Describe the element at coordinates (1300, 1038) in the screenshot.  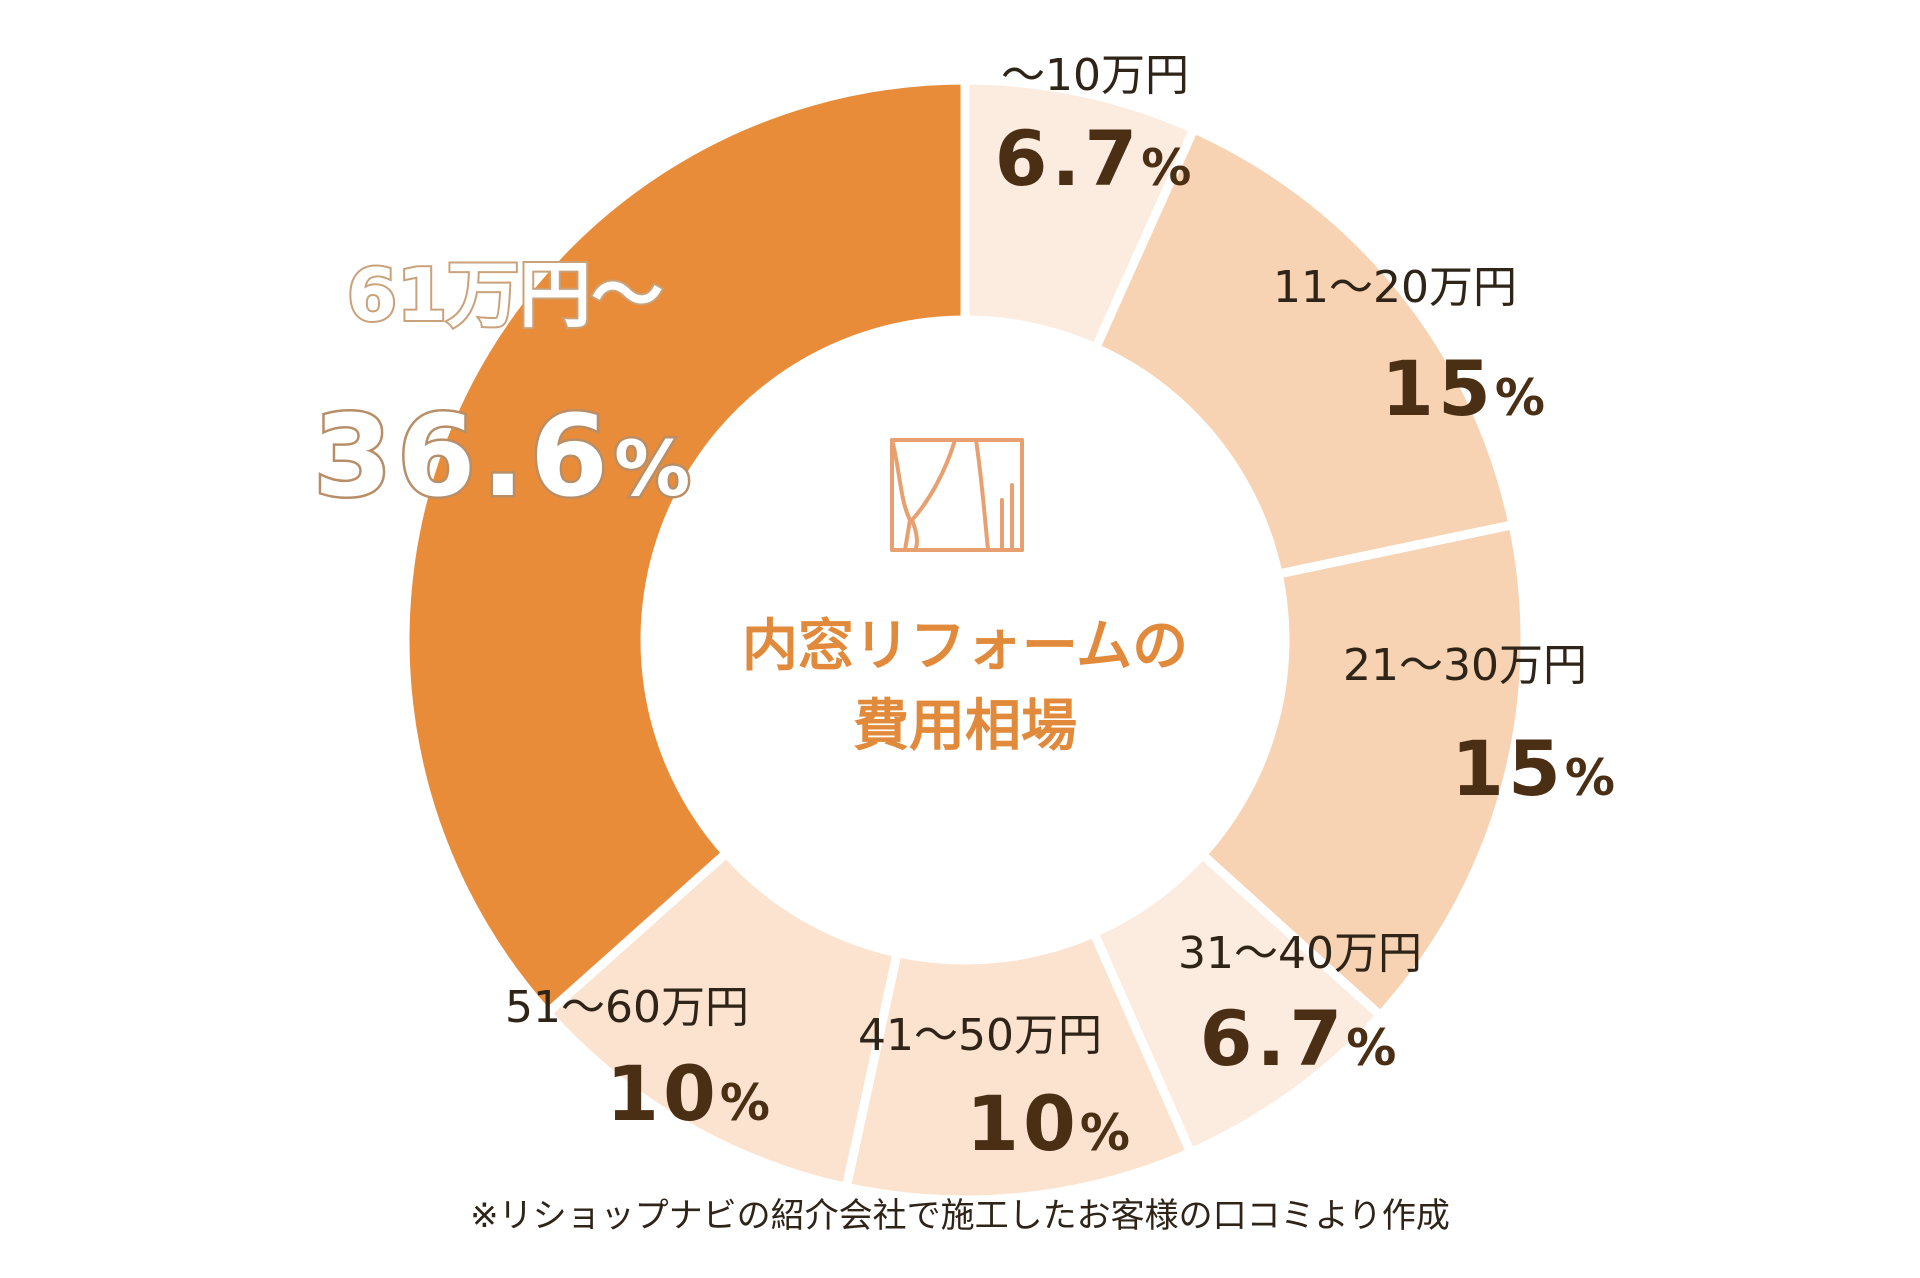
I see `slice-value-3: 6.7%` at that location.